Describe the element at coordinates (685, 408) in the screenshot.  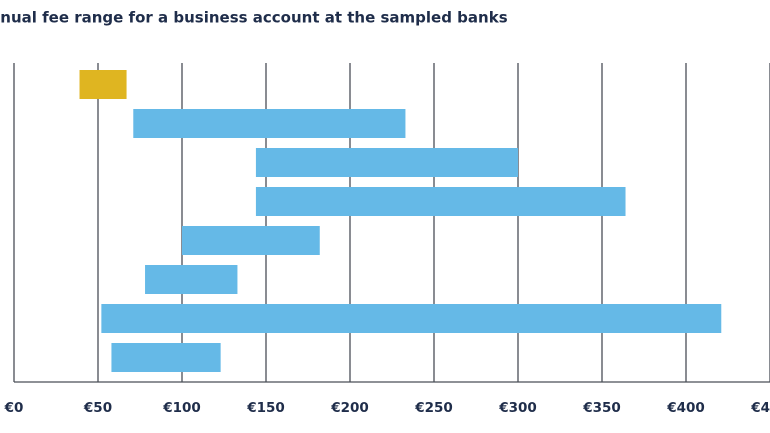
I see `x-tick-label: €400` at that location.